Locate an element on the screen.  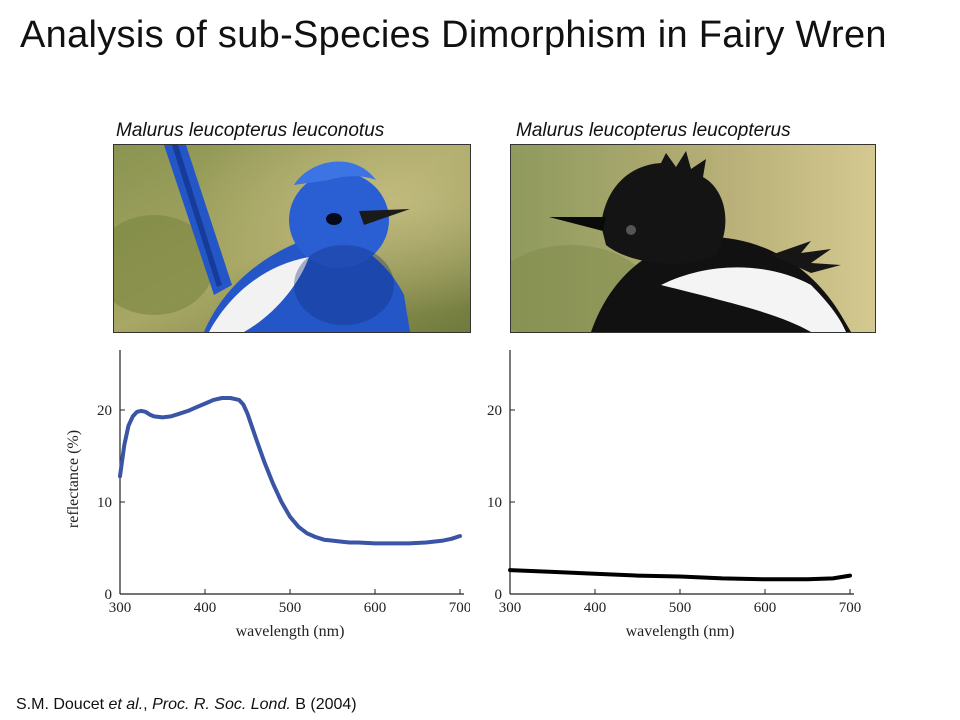
citation-volume-year: B (2004) is located at coordinates (323, 704).